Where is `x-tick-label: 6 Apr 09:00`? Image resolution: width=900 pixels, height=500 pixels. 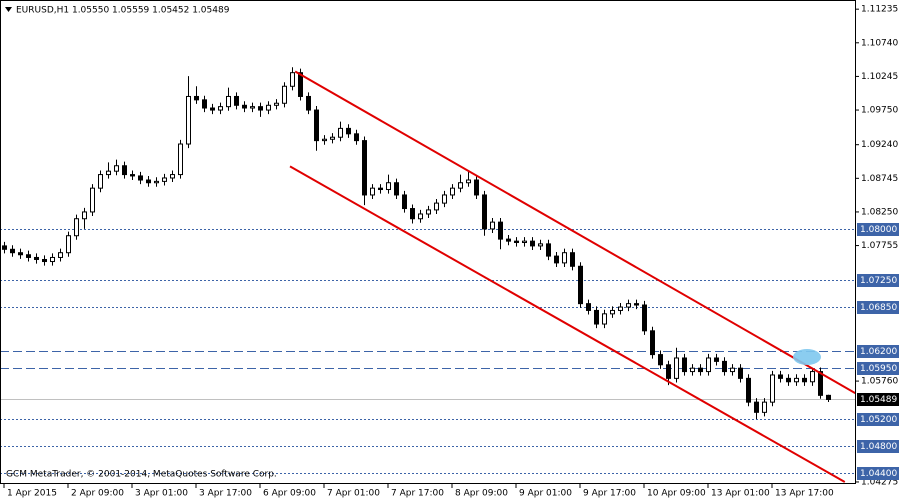 x-tick-label: 6 Apr 09:00 is located at coordinates (289, 494).